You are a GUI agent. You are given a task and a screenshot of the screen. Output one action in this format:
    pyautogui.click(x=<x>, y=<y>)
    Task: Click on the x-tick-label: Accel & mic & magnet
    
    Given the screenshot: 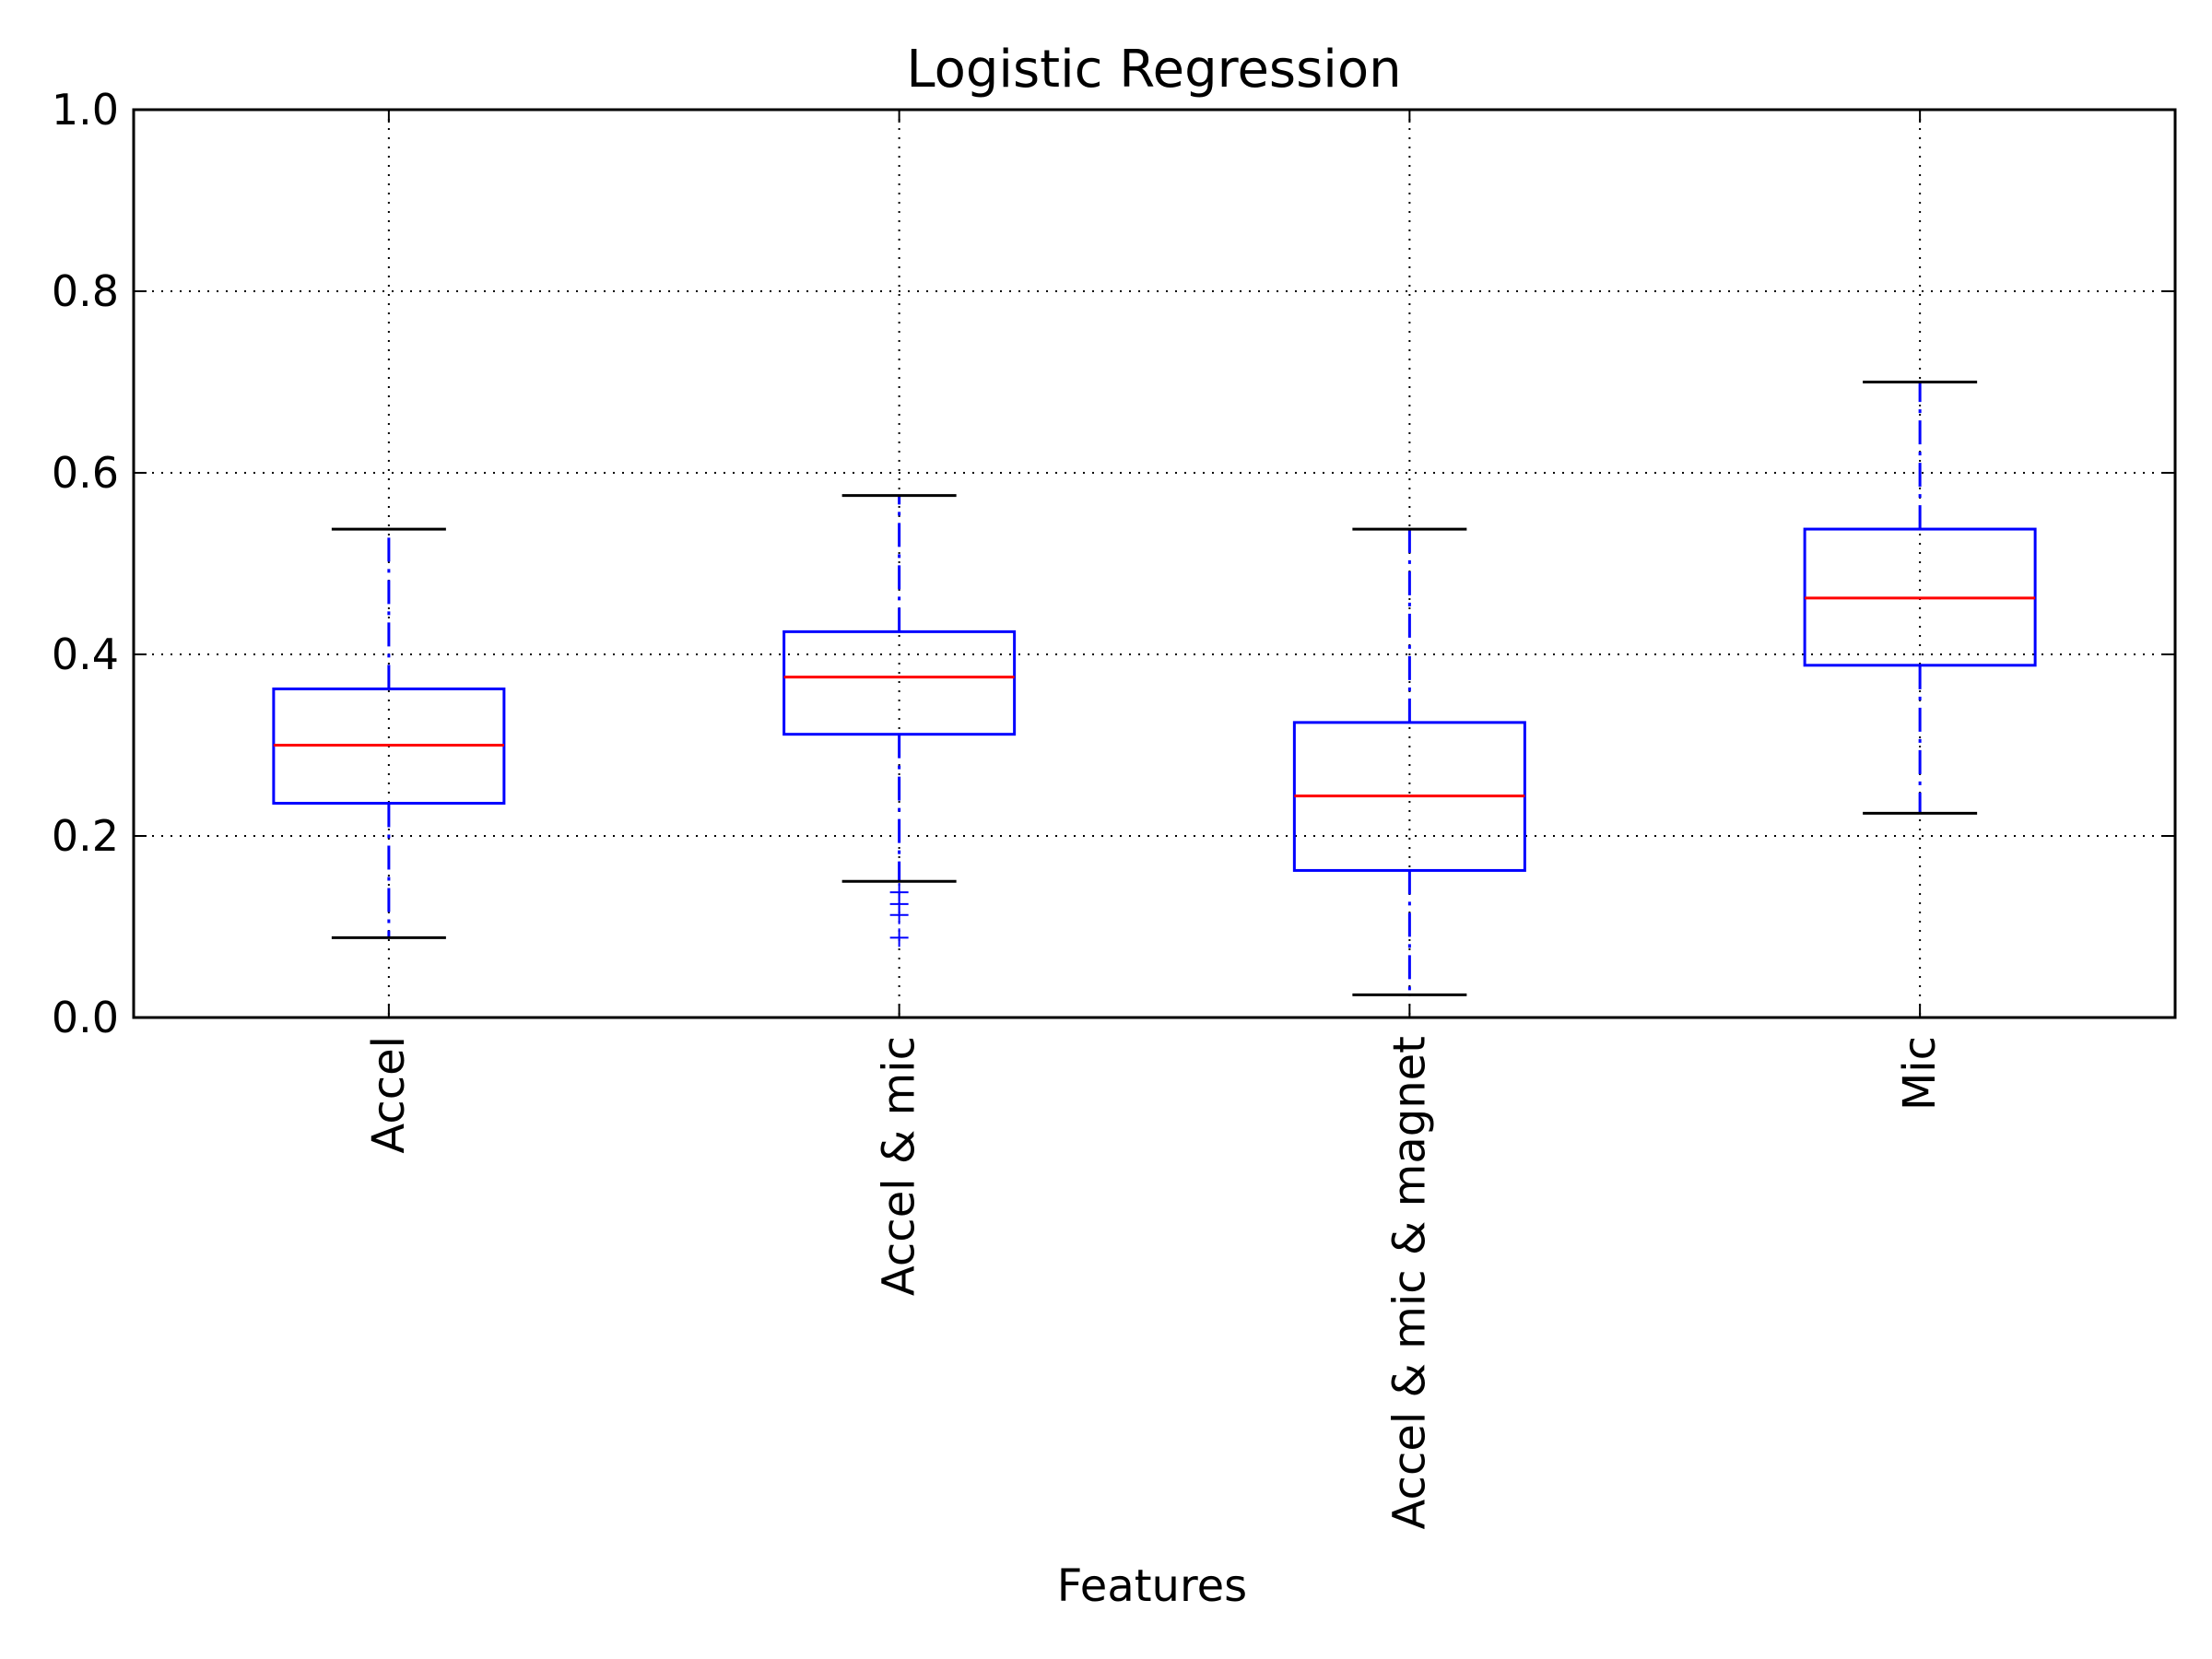 What is the action you would take?
    pyautogui.click(x=1409, y=1282)
    